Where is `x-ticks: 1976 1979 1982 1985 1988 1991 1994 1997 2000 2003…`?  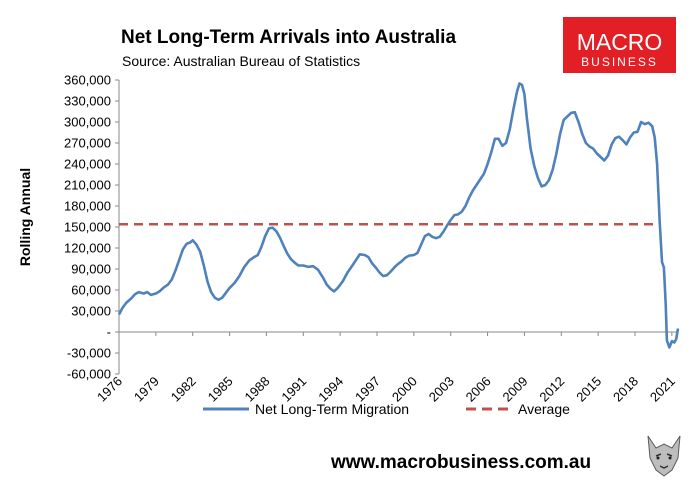 x-ticks: 1976 1979 1982 1985 1988 1991 1994 1997 2000 2003… is located at coordinates (386, 368).